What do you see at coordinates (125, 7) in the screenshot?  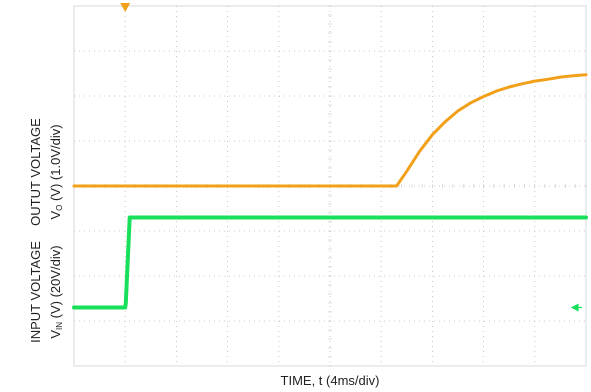 I see `trigger-marker` at bounding box center [125, 7].